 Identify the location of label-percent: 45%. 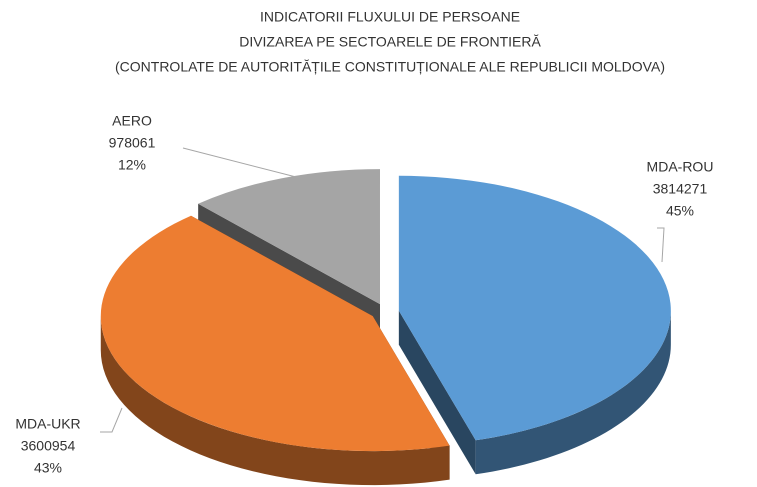
(680, 211).